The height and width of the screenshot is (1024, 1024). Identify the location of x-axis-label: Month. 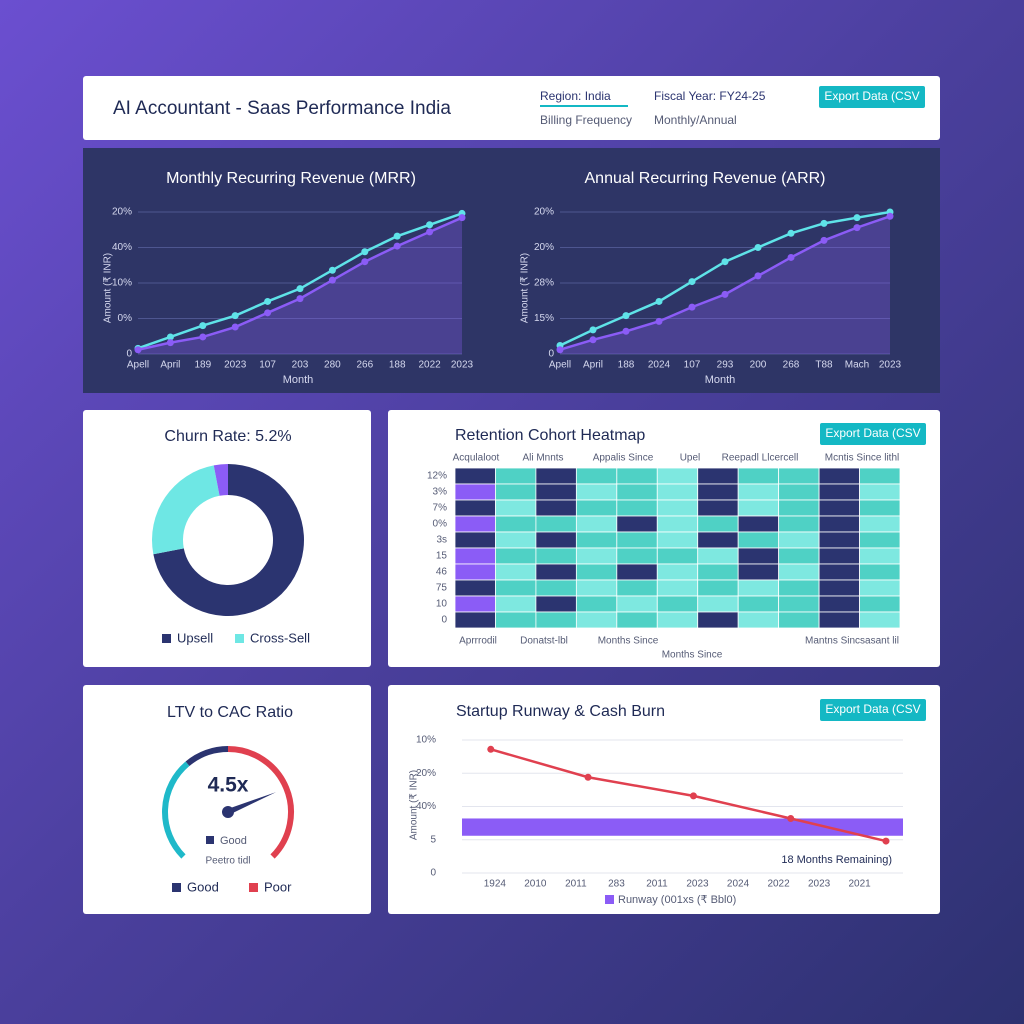
(298, 380).